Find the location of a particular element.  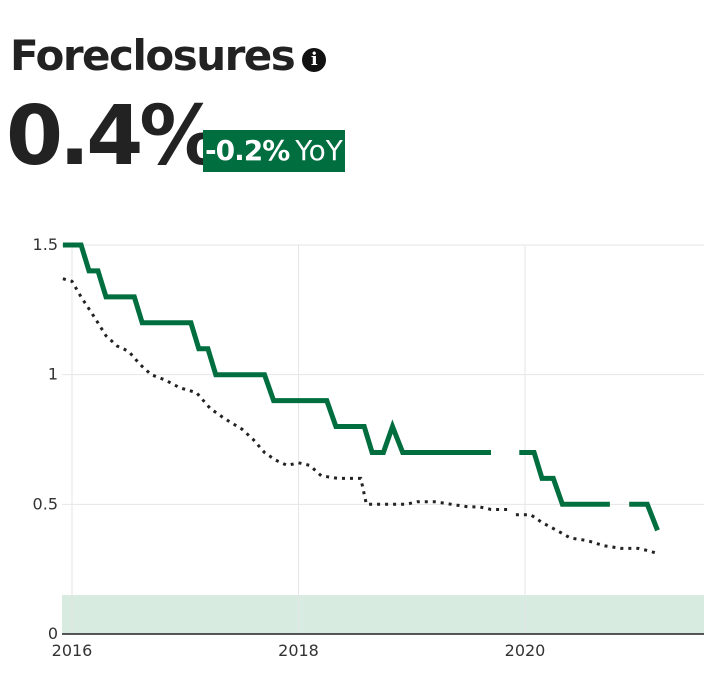

x-tick-label: 2020 is located at coordinates (525, 650).